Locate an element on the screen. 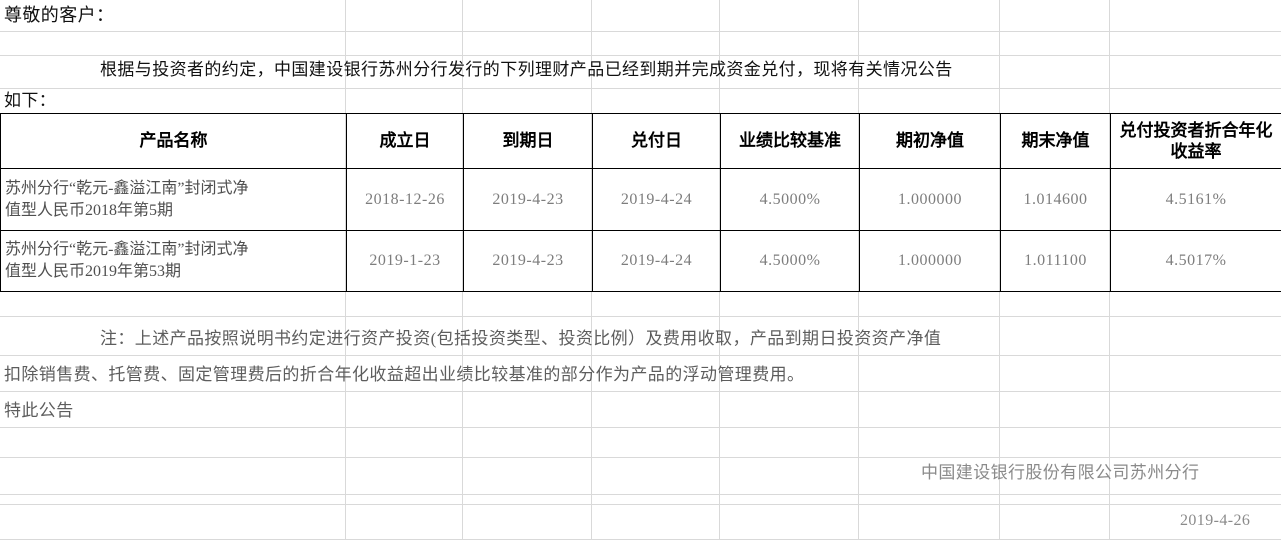  intro-paragraph-line2: 如下： is located at coordinates (30, 100).